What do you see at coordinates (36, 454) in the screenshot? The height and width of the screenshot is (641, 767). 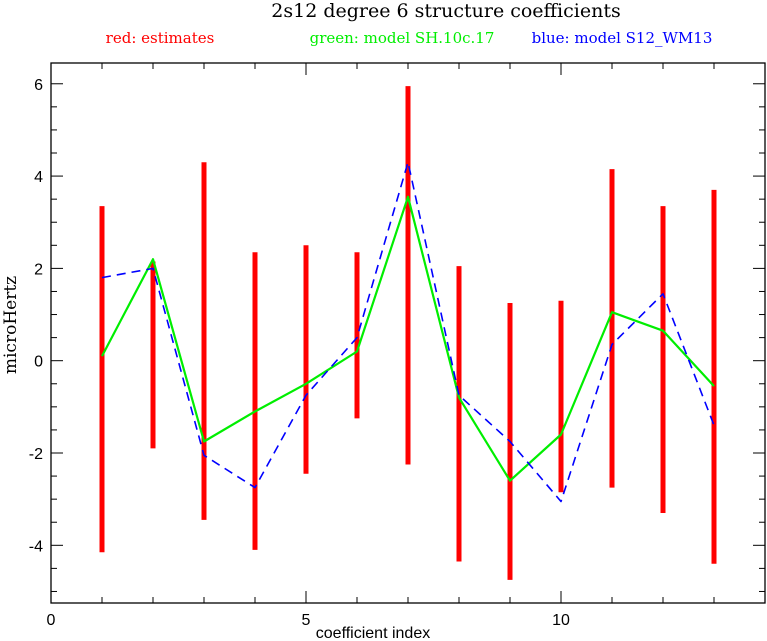 I see `y-tick-label: -2` at bounding box center [36, 454].